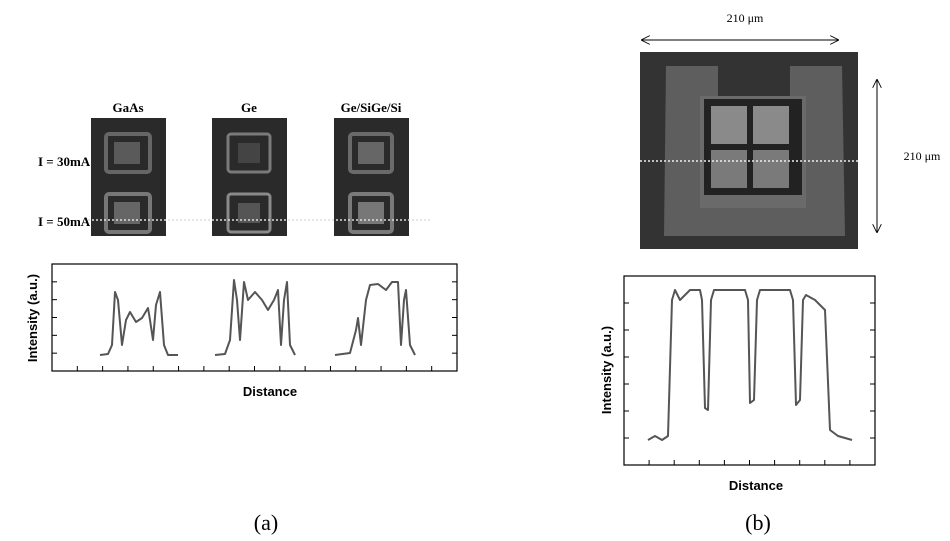 This screenshot has height=541, width=950. I want to click on column-label: Ge/SiGe/Si, so click(371, 107).